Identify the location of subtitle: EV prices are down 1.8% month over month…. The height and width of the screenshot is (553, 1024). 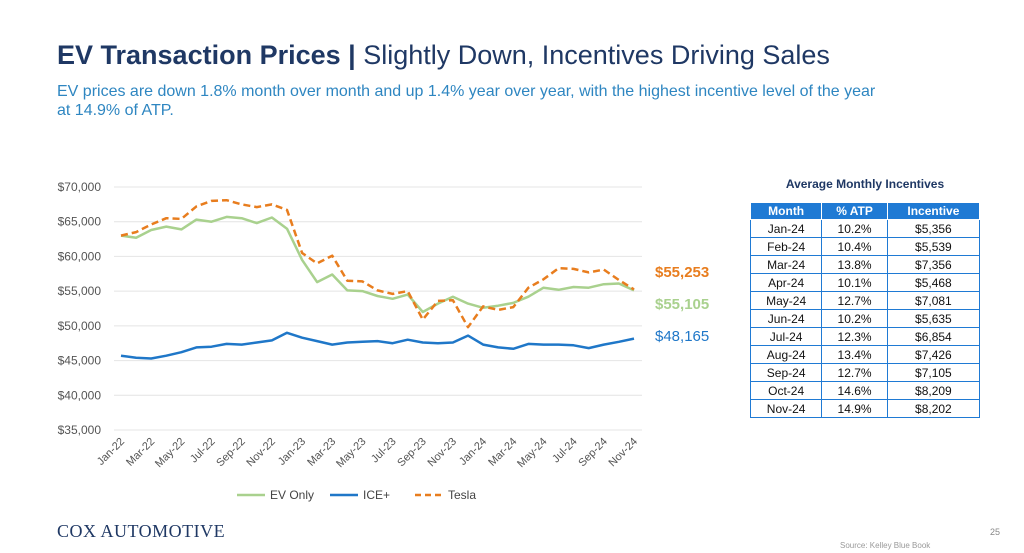
(466, 101).